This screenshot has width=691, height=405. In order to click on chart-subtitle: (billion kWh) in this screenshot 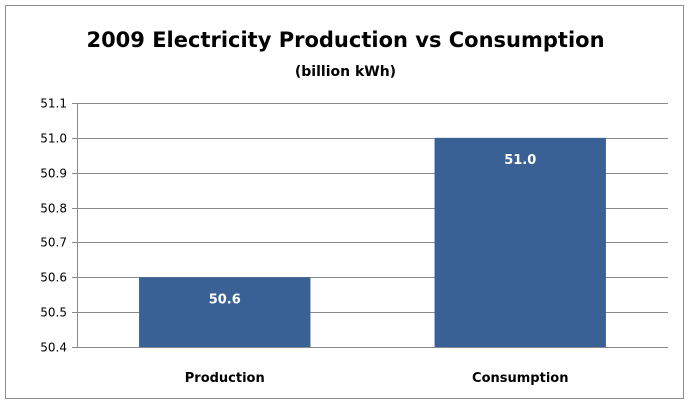, I will do `click(345, 72)`.